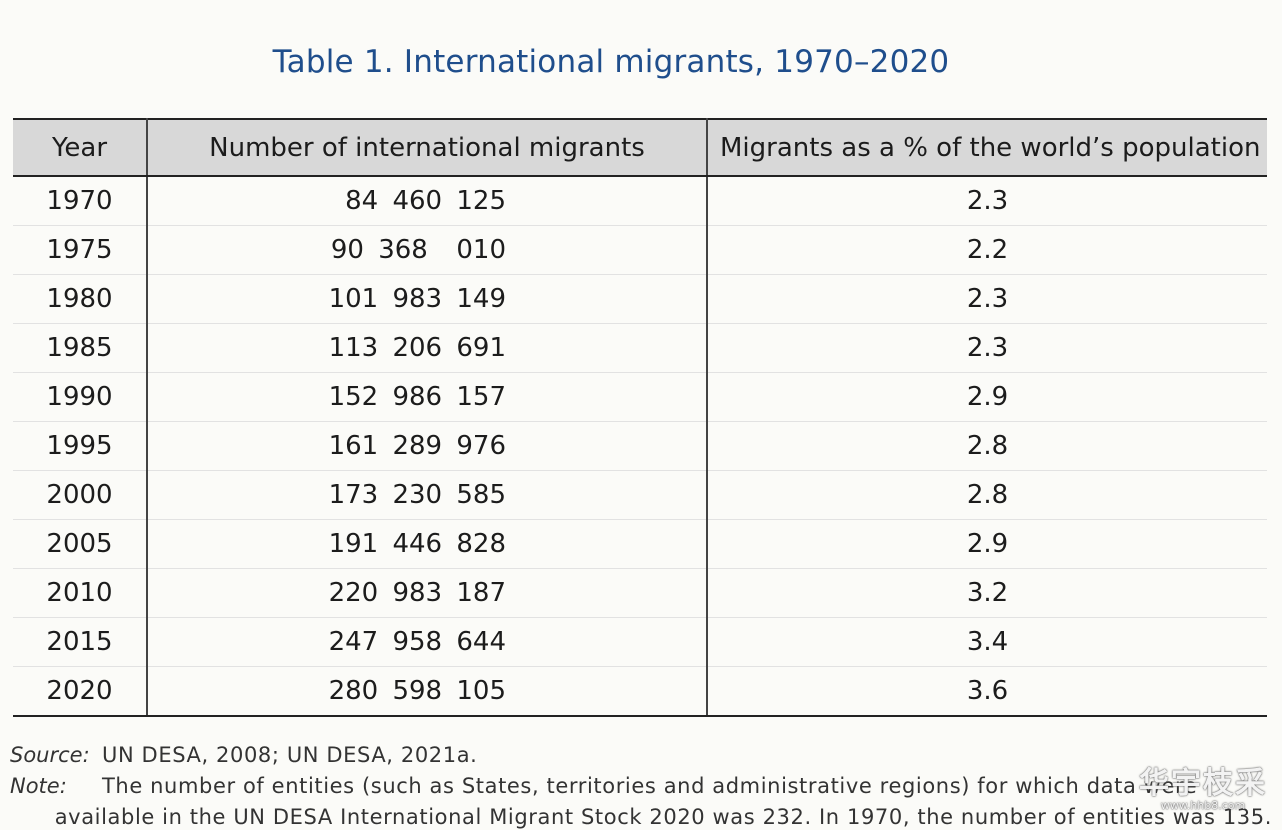  What do you see at coordinates (427, 593) in the screenshot?
I see `cell-migrants: 220 983 187` at bounding box center [427, 593].